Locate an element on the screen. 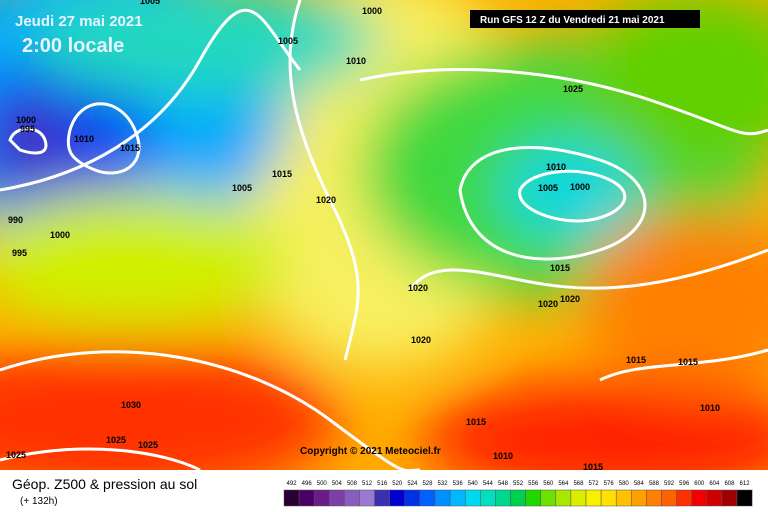  date: Jeudi 27 mai 2021 is located at coordinates (79, 21).